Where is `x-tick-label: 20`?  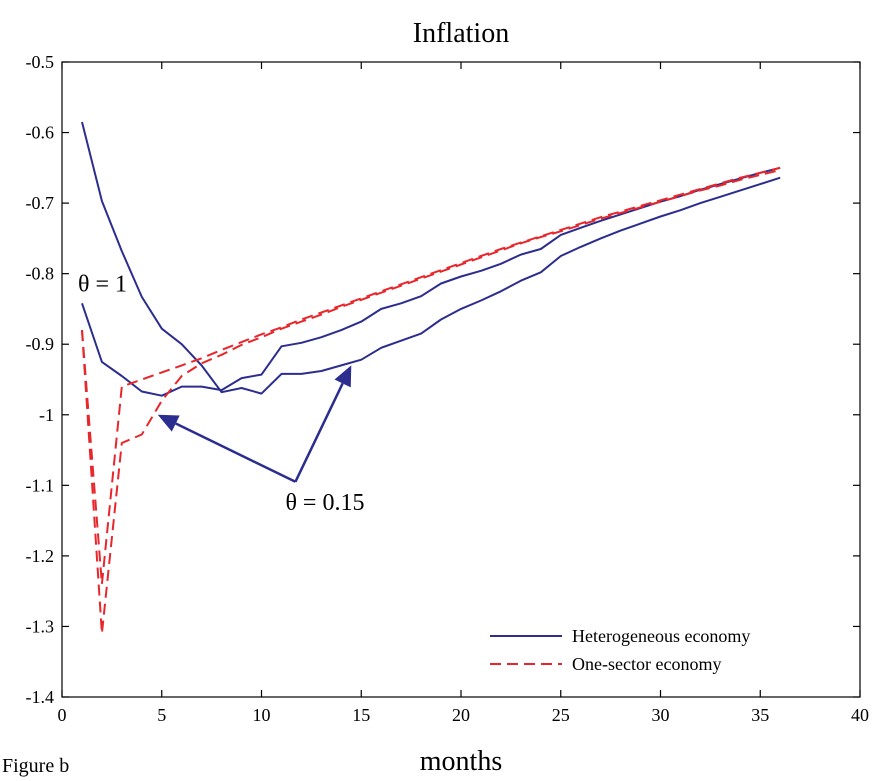 x-tick-label: 20 is located at coordinates (461, 715).